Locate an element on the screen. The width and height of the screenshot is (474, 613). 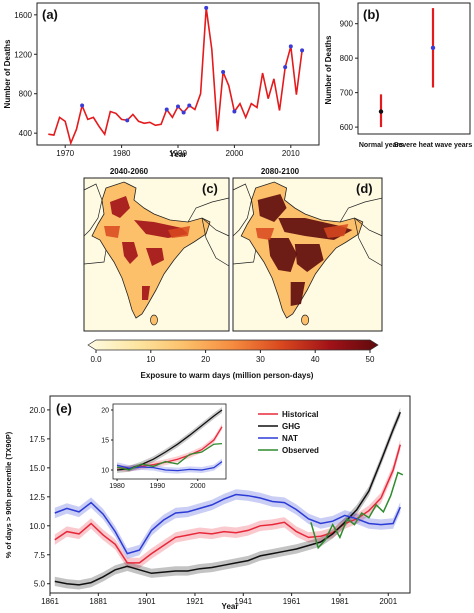
panel-e-ytick-label: 5.0 is located at coordinates (40, 584).